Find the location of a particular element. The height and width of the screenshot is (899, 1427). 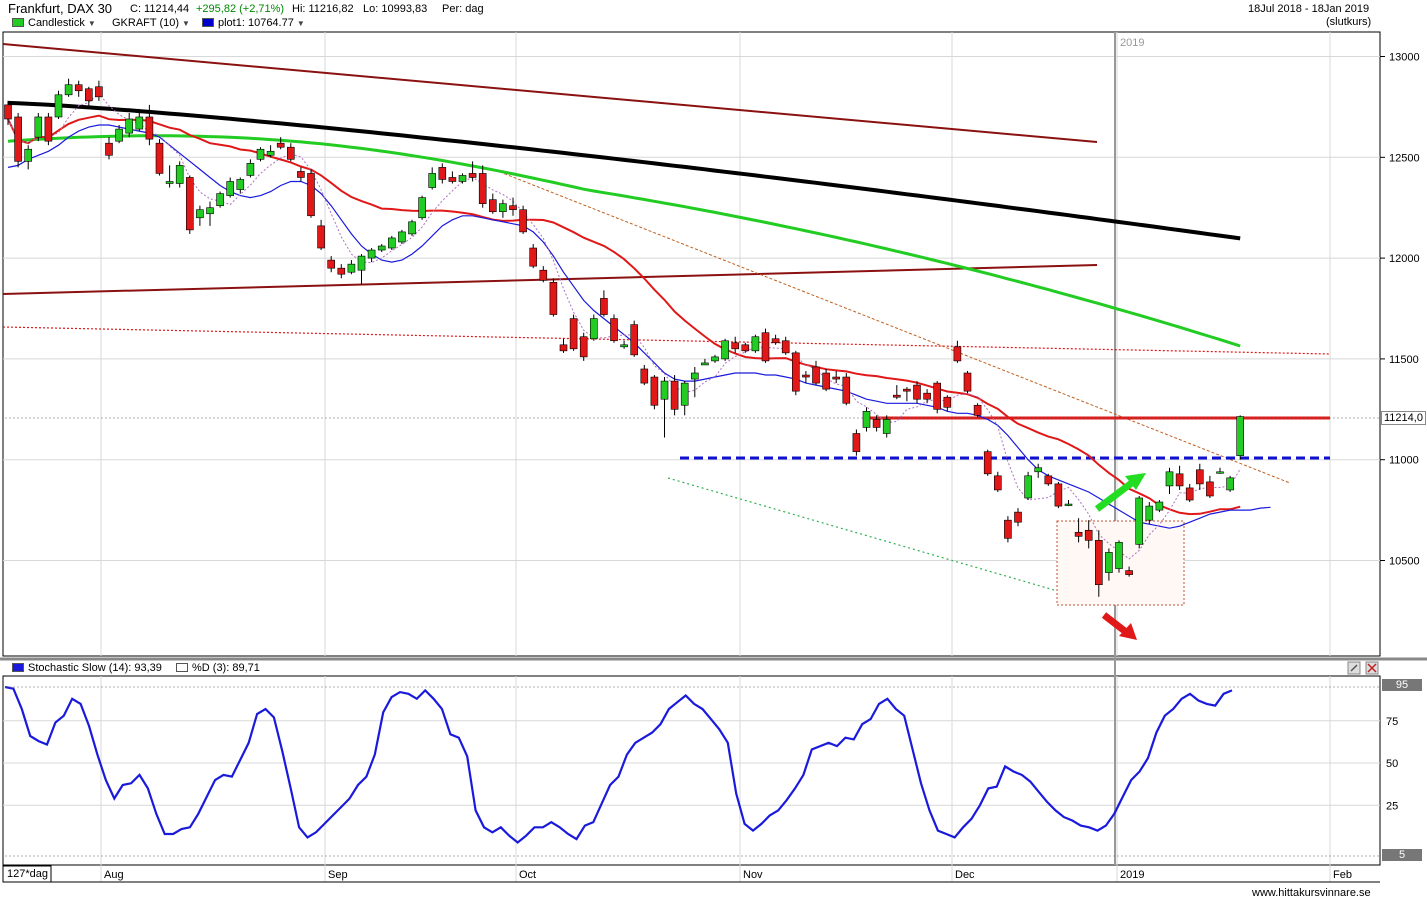

price-tick-label: 10500 is located at coordinates (1404, 562).